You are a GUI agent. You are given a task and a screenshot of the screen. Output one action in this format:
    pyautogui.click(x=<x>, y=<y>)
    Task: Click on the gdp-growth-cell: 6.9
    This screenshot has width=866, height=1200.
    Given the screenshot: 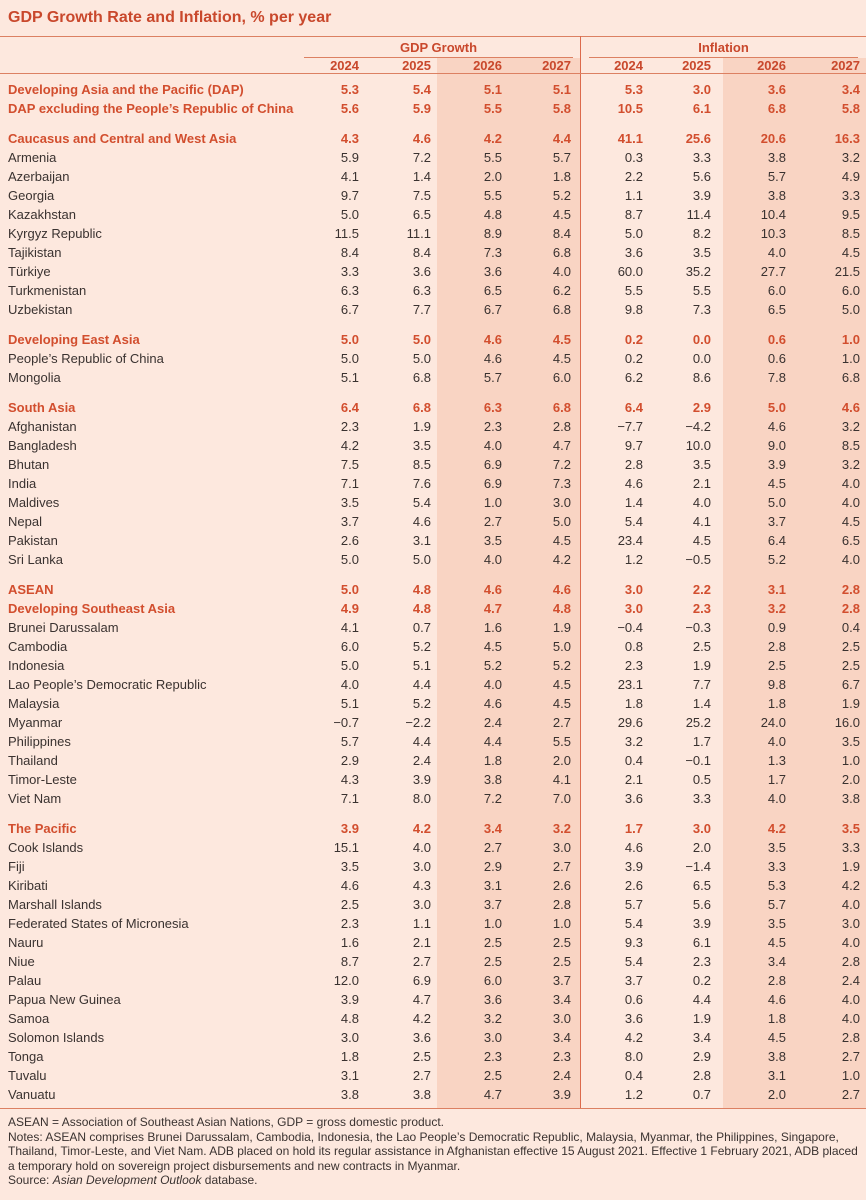 What is the action you would take?
    pyautogui.click(x=492, y=483)
    